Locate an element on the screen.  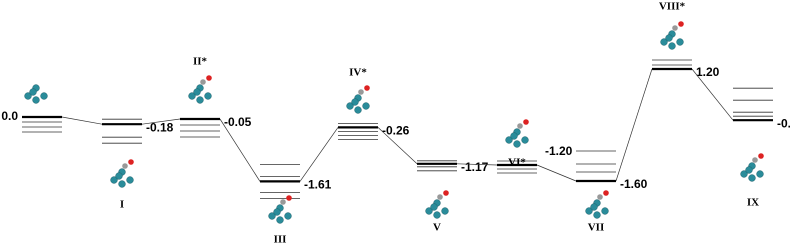
energy-label: -0.26 is located at coordinates (396, 131).